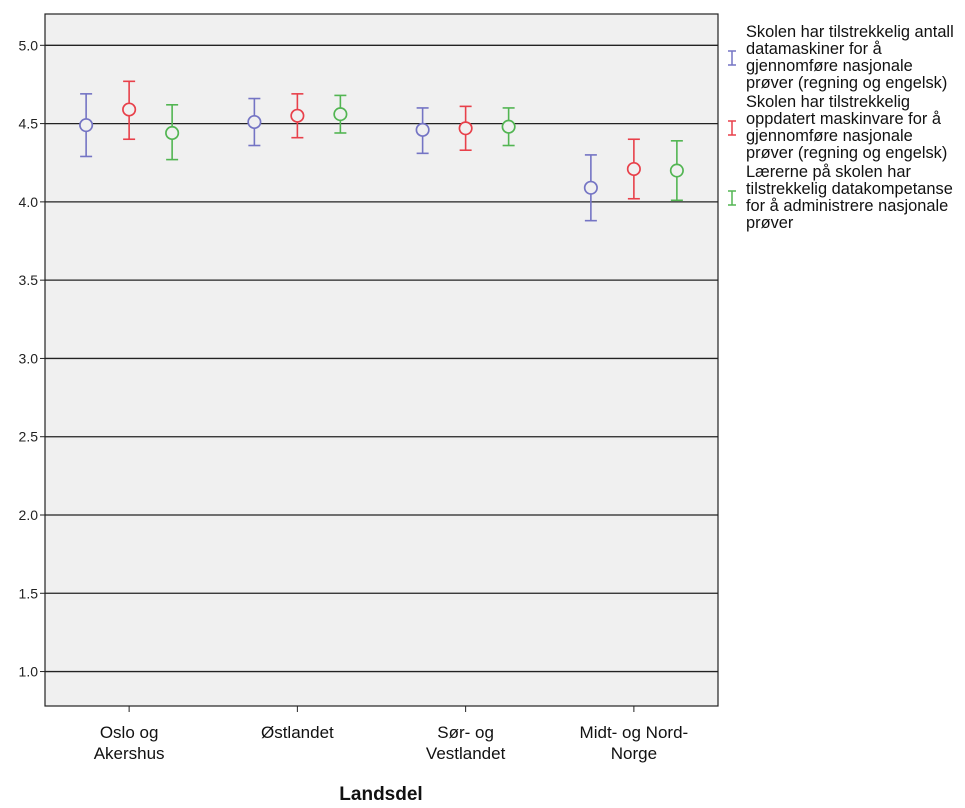 The height and width of the screenshot is (808, 965). What do you see at coordinates (29, 124) in the screenshot?
I see `y-tick-label: 4.5` at bounding box center [29, 124].